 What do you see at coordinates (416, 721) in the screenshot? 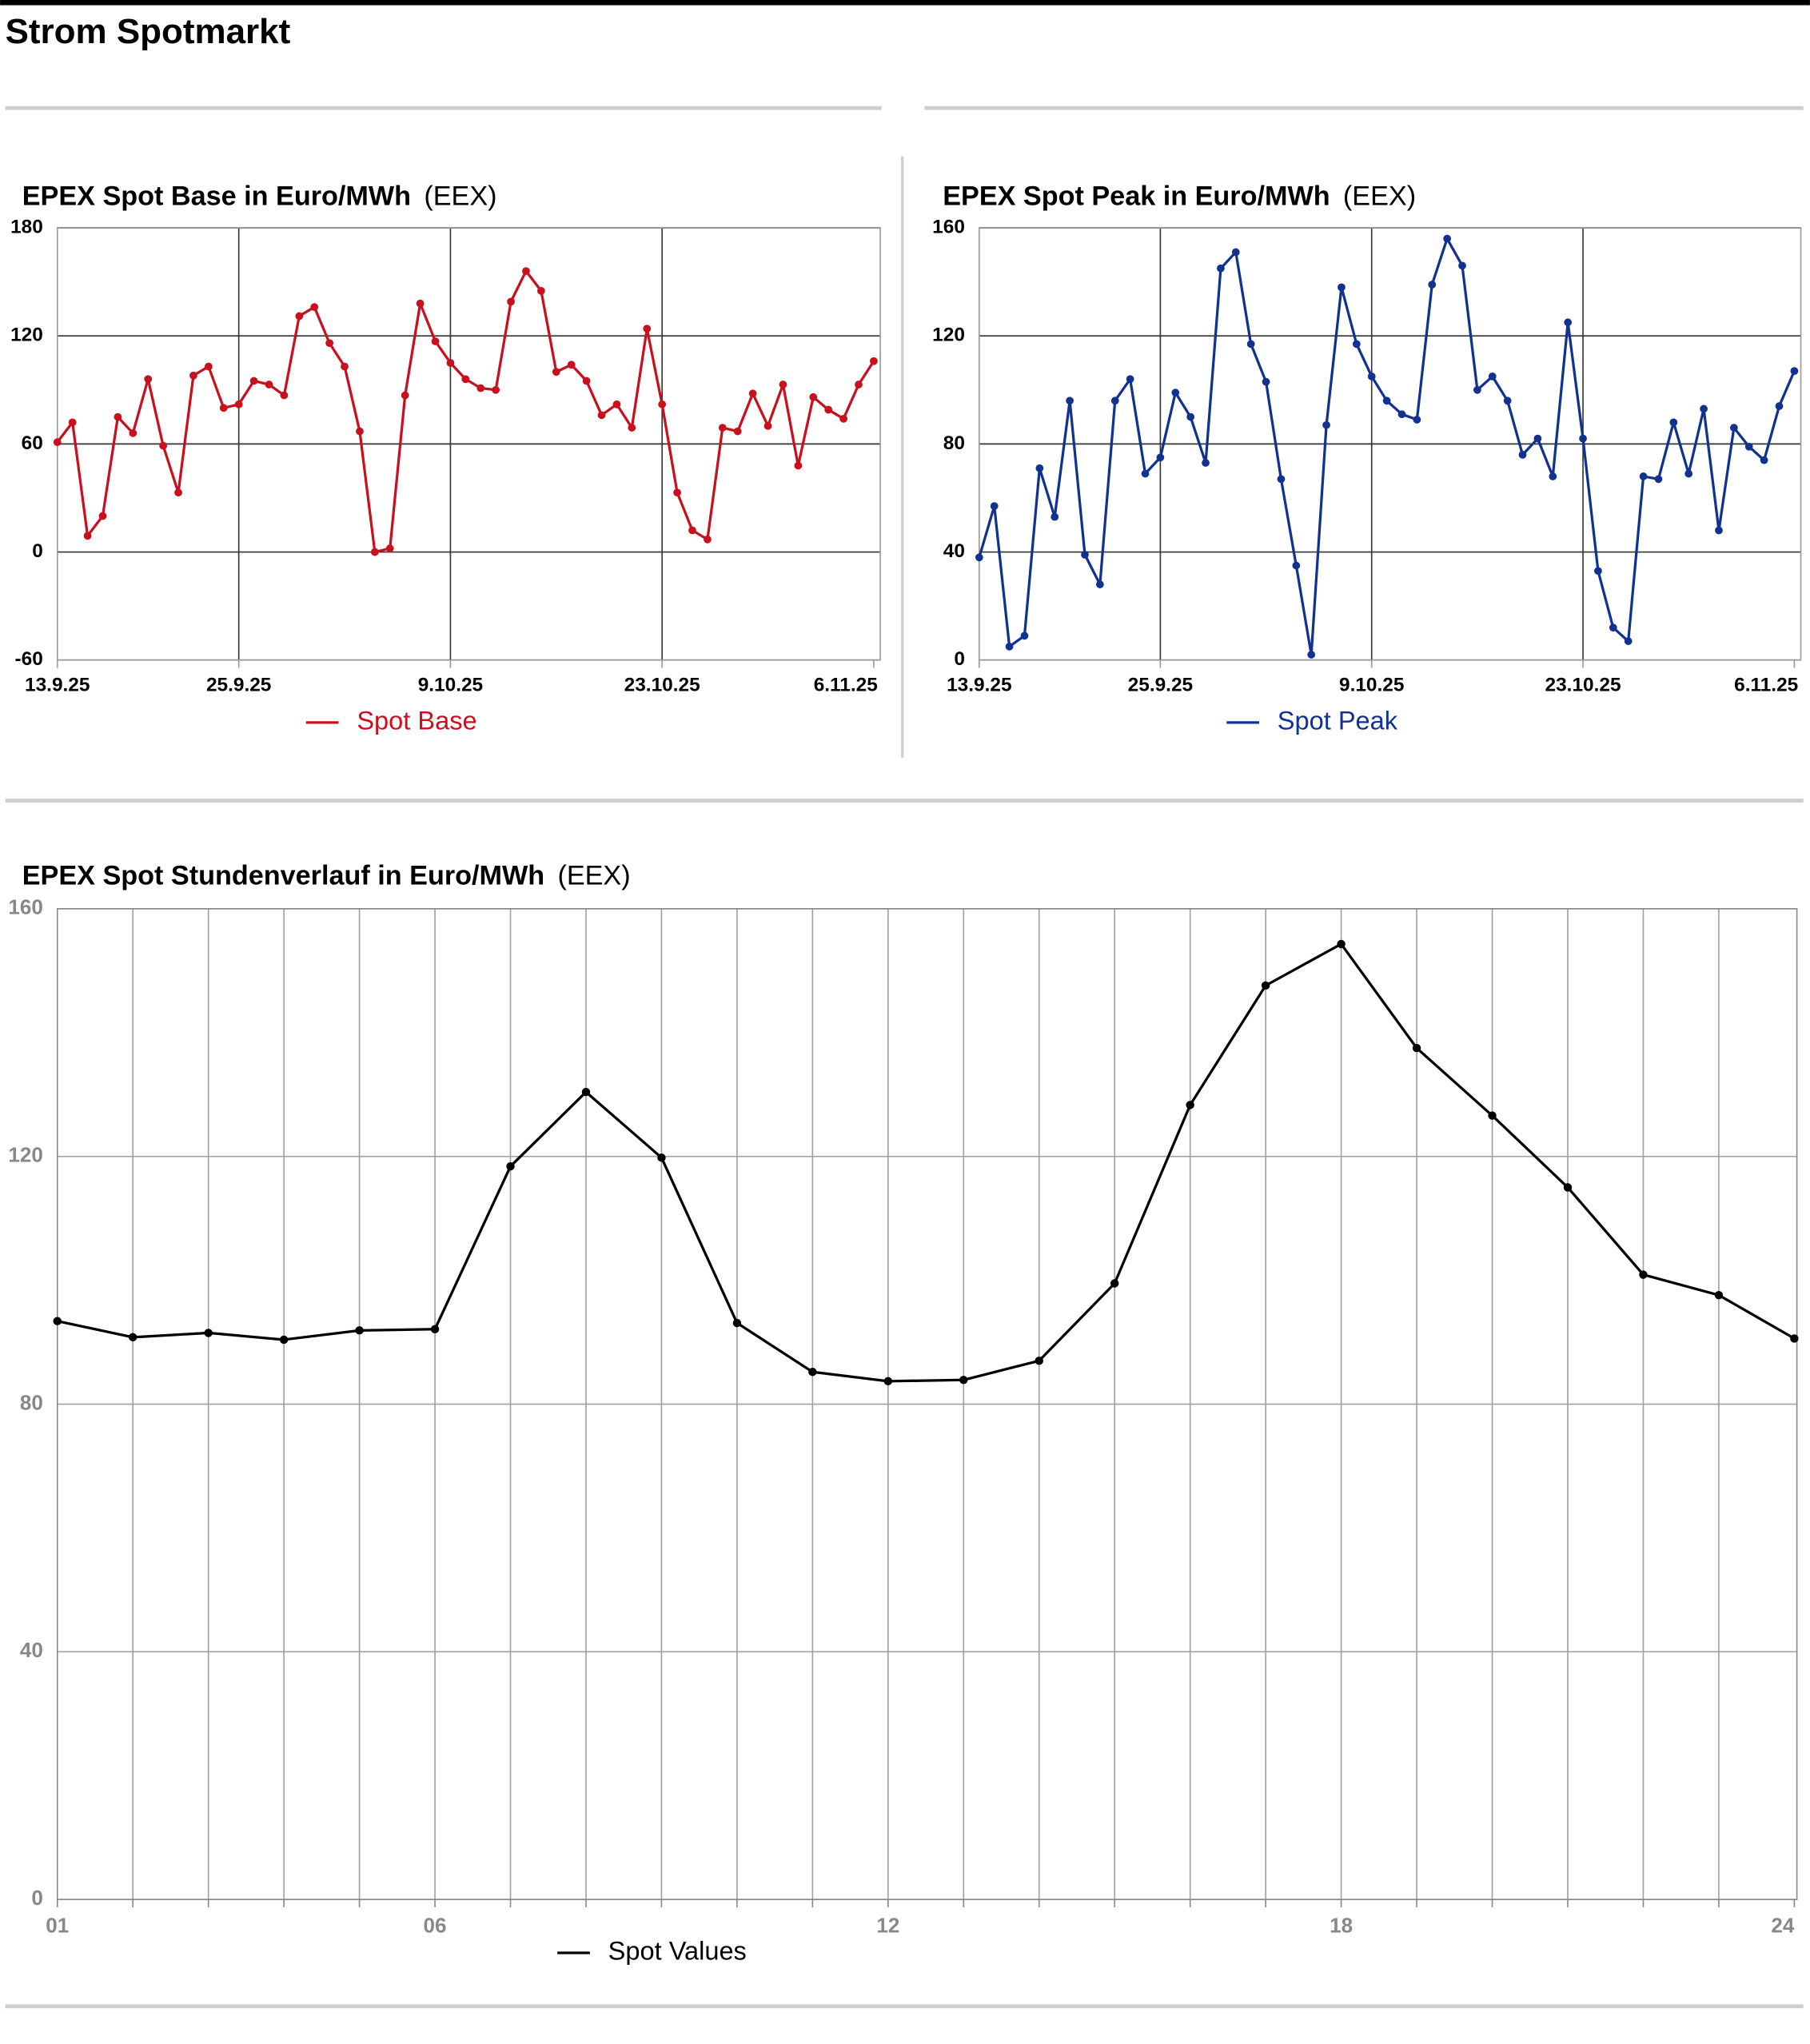
I see `legend-label: Spot Base` at bounding box center [416, 721].